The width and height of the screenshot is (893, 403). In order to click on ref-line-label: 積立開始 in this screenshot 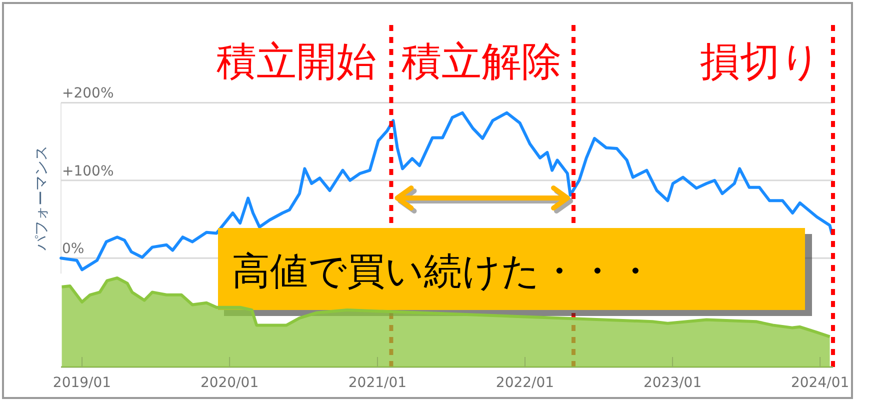, I will do `click(296, 62)`.